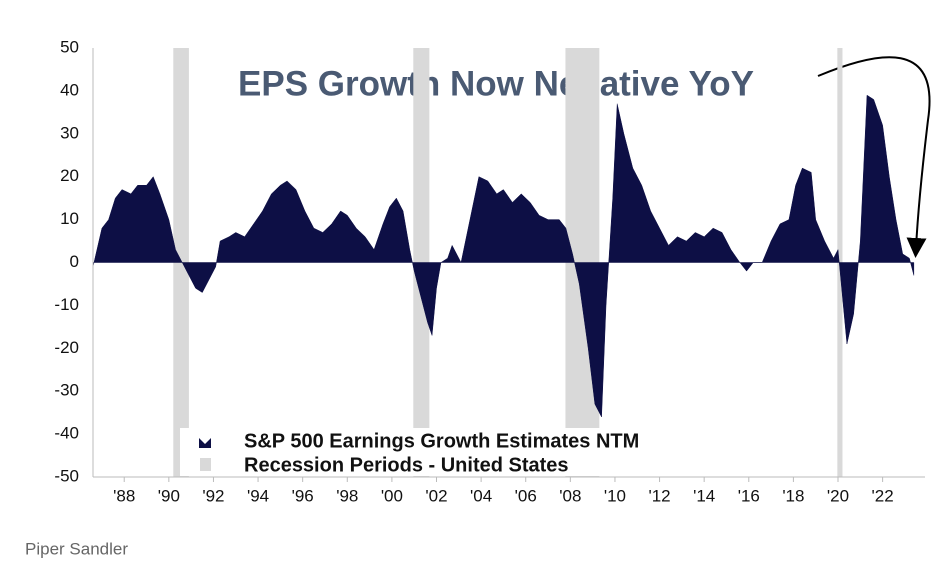 The width and height of the screenshot is (949, 579). I want to click on x-tick-label: '16, so click(749, 495).